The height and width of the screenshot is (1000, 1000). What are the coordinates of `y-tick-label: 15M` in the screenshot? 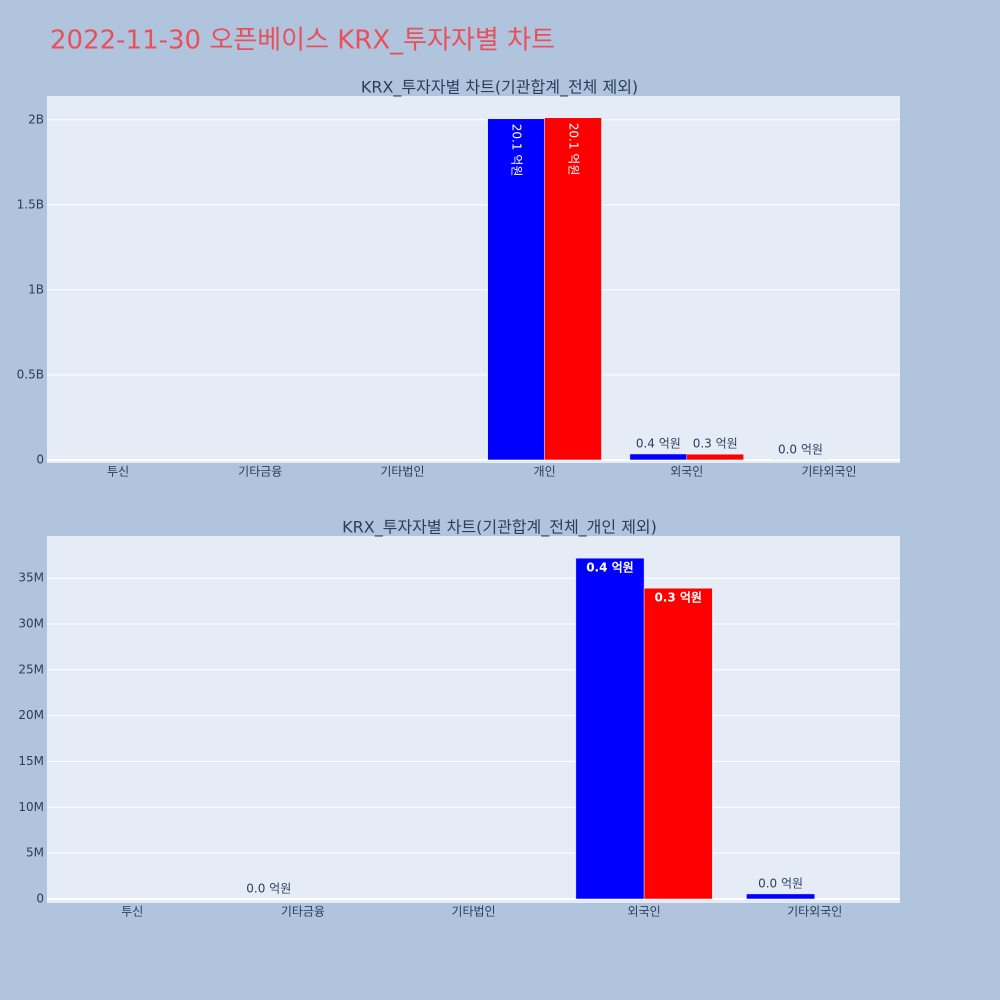 It's located at (31, 761).